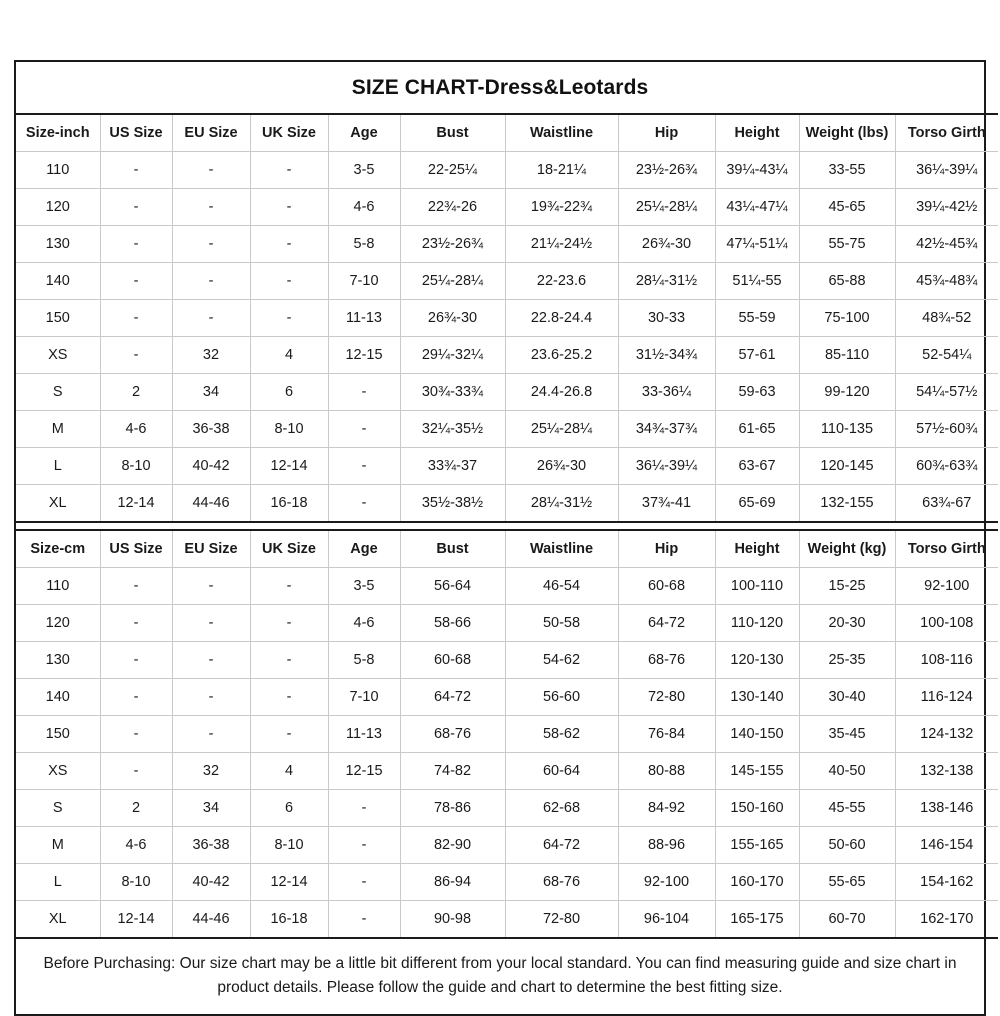  What do you see at coordinates (364, 170) in the screenshot?
I see `inch-cell-r0-c4: 3-5` at bounding box center [364, 170].